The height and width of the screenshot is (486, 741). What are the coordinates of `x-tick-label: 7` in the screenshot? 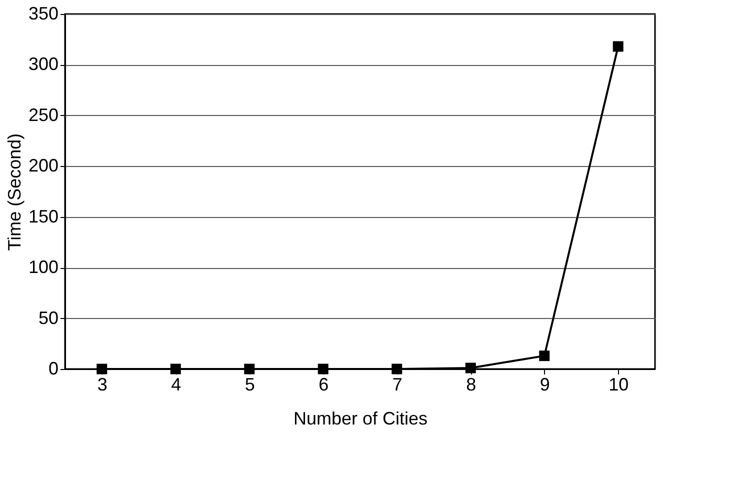 It's located at (397, 384).